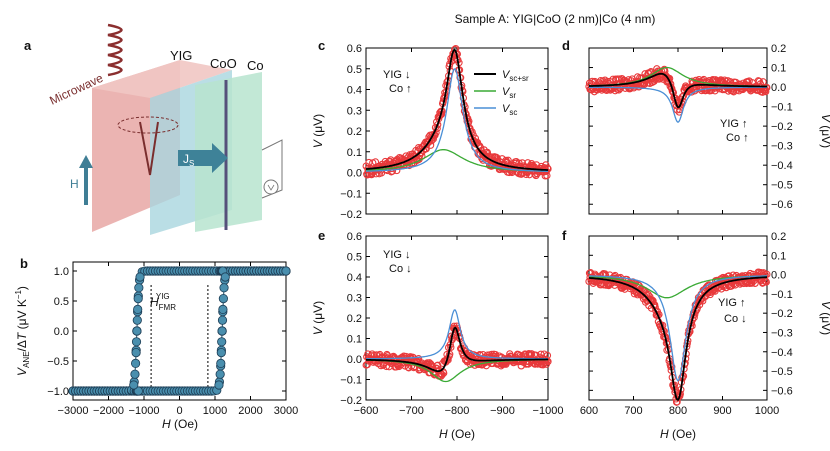 The width and height of the screenshot is (830, 451). I want to click on legend-sr-v: V, so click(506, 92).